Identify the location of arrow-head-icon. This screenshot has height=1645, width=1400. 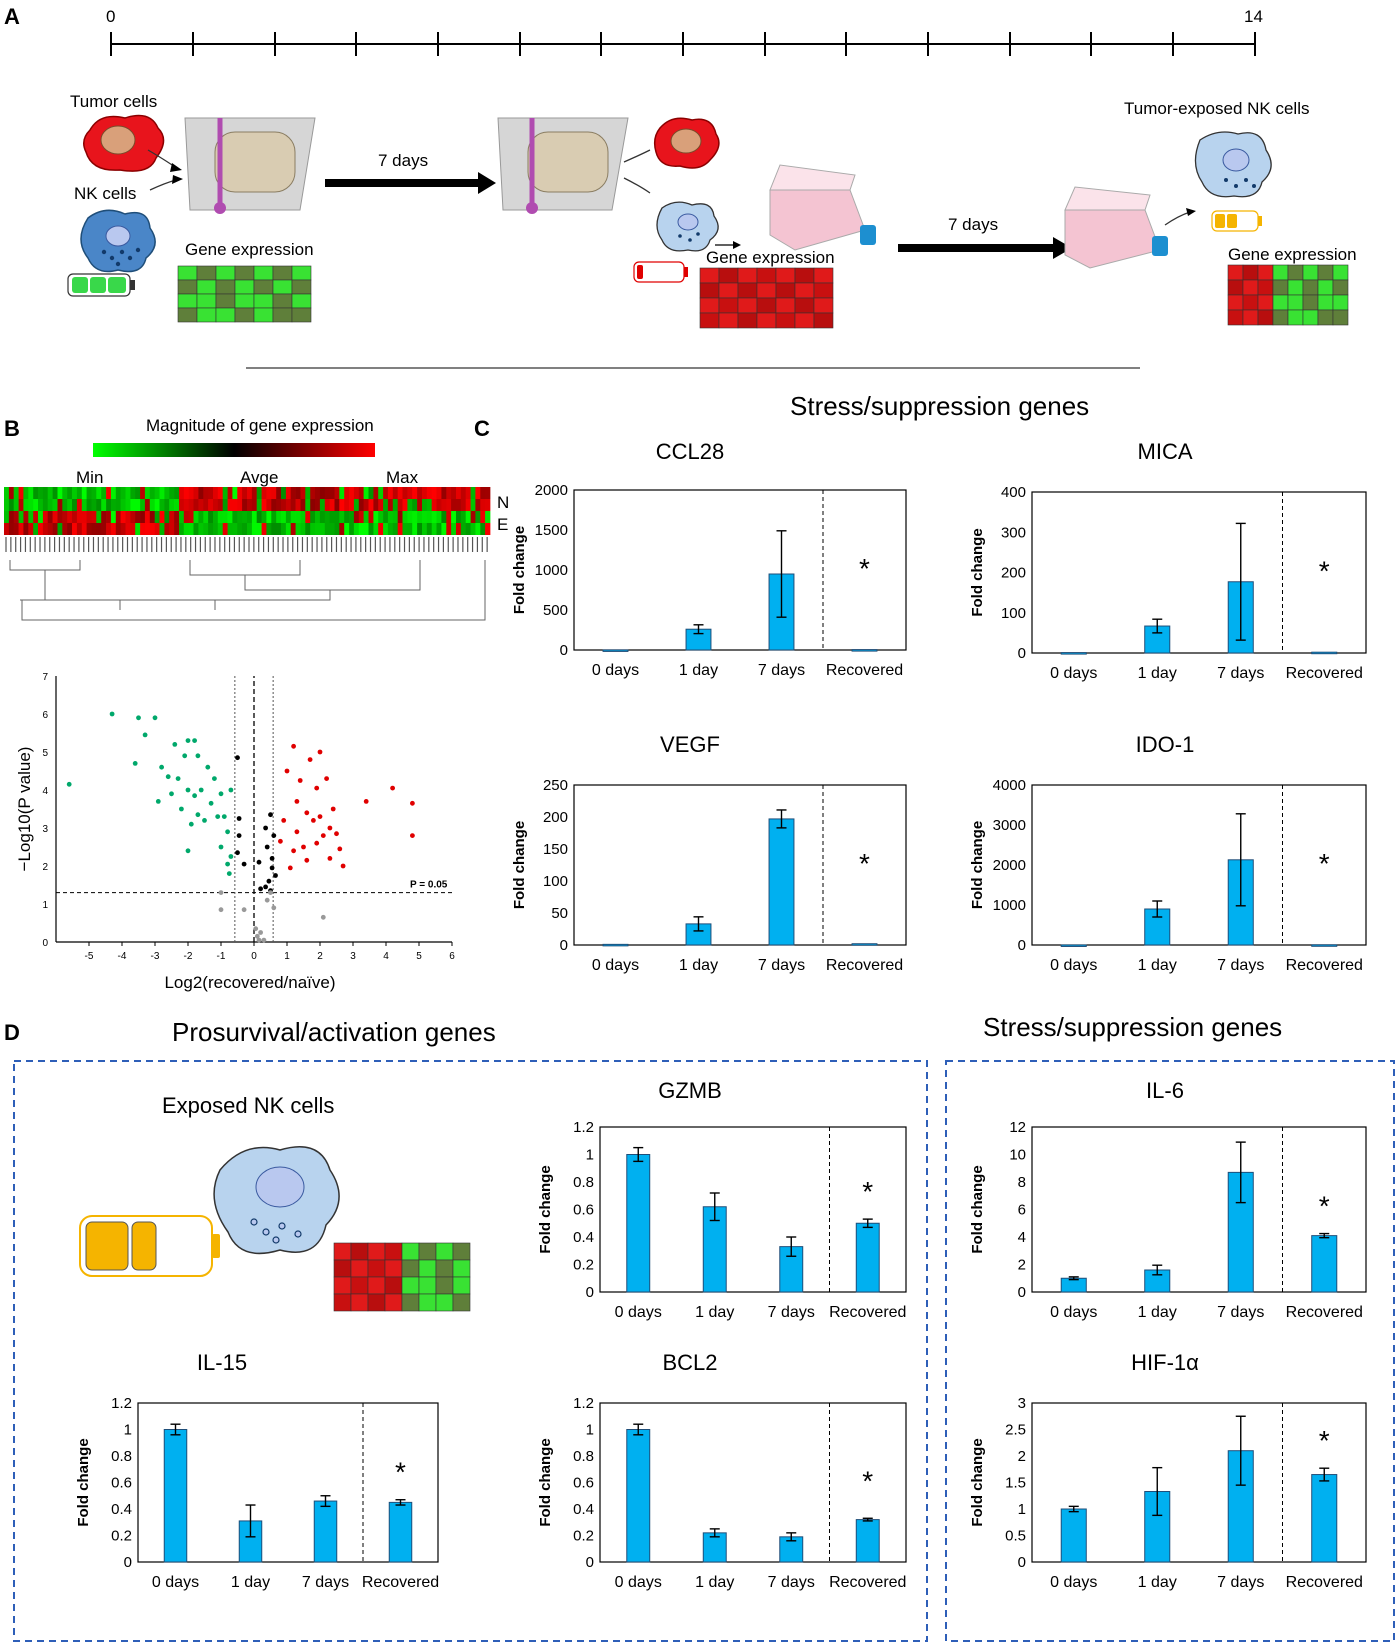
(487, 183).